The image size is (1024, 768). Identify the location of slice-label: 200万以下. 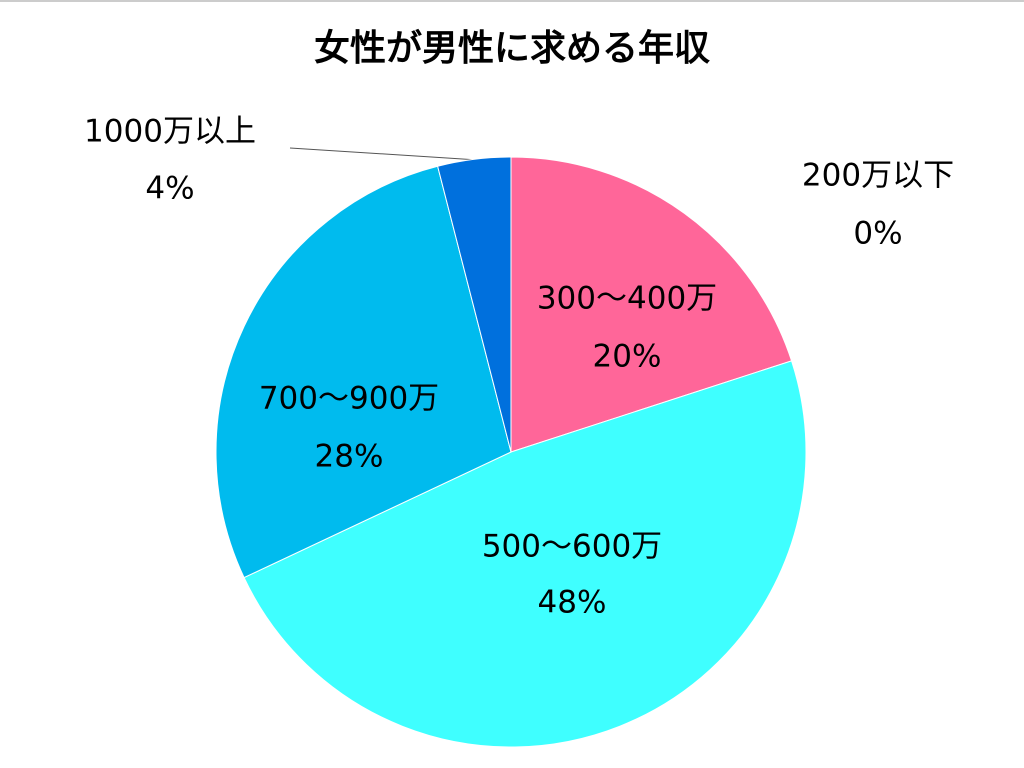
(878, 176).